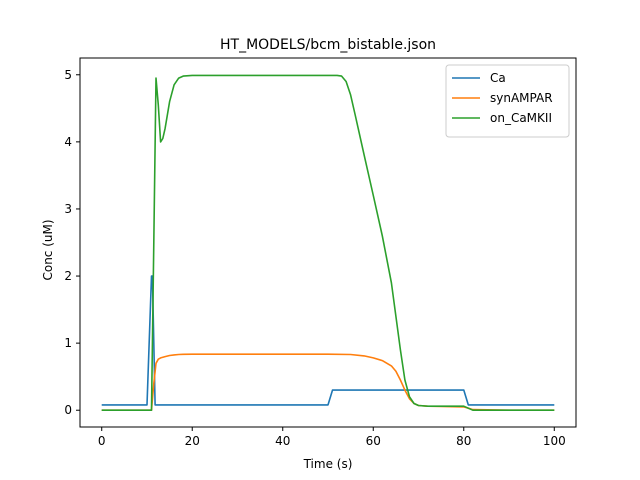 Image resolution: width=640 pixels, height=480 pixels. What do you see at coordinates (328, 382) in the screenshot?
I see `series-line-synampar` at bounding box center [328, 382].